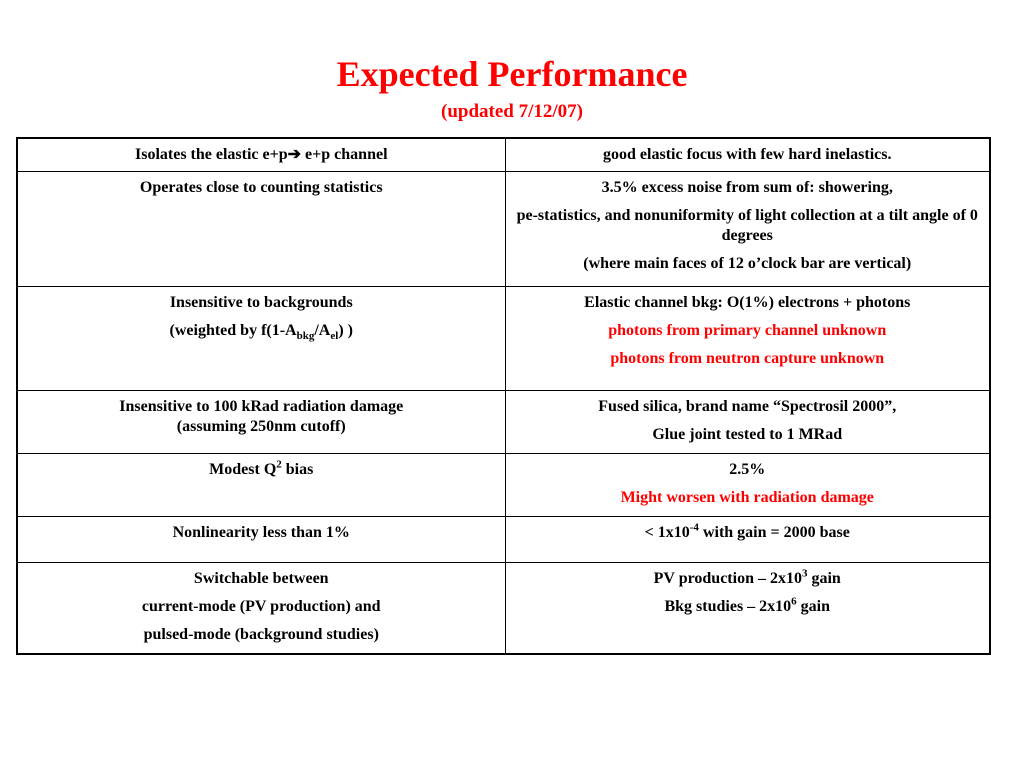 The width and height of the screenshot is (1024, 768). What do you see at coordinates (512, 111) in the screenshot?
I see `slide-subtitle: (updated 7/12/07)` at bounding box center [512, 111].